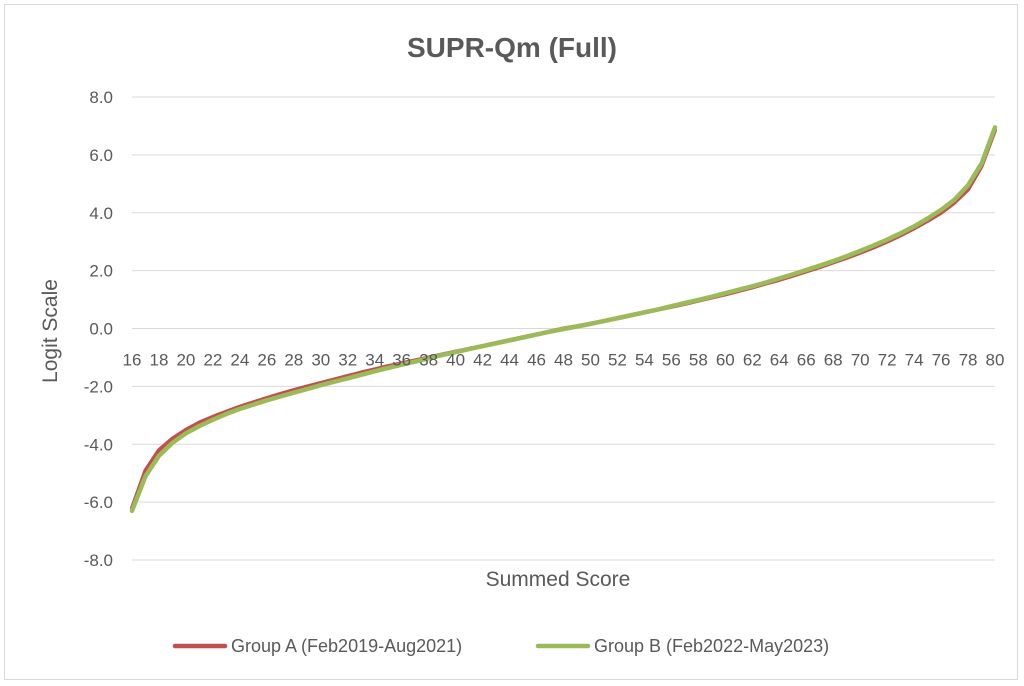  What do you see at coordinates (536, 360) in the screenshot?
I see `x-tick-label: 46` at bounding box center [536, 360].